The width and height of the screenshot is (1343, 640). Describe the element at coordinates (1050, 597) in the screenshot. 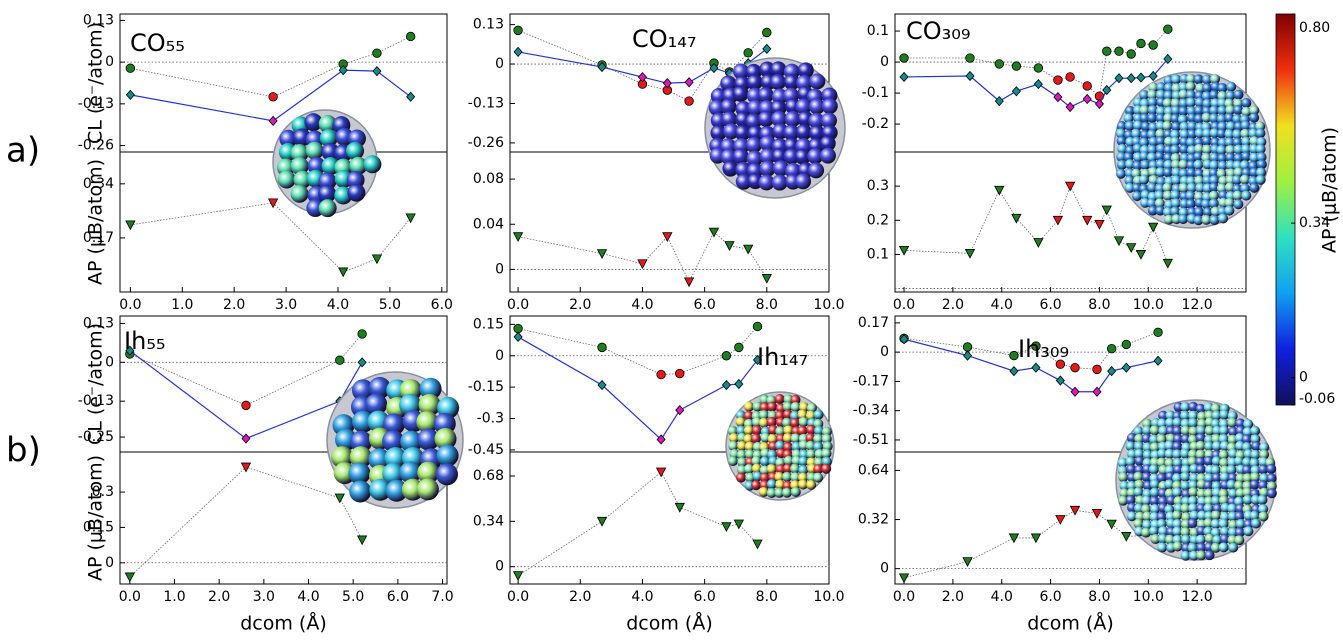

I see `x-tick-label: 6.0` at that location.